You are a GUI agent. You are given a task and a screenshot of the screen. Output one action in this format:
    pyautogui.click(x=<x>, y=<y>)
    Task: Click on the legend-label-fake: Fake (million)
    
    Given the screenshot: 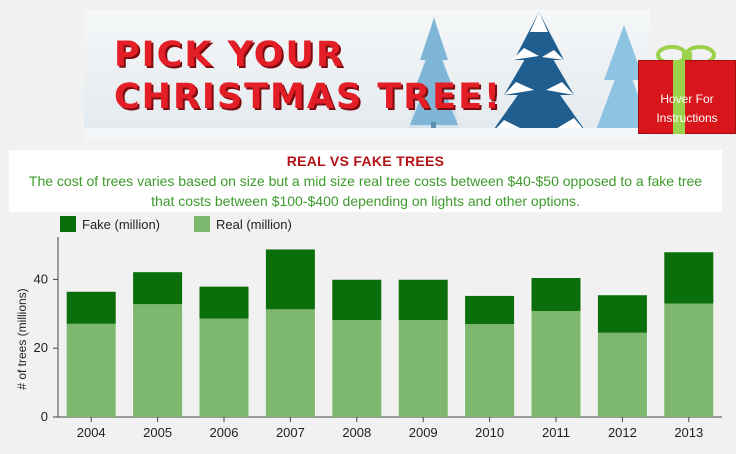 What is the action you would take?
    pyautogui.click(x=121, y=224)
    